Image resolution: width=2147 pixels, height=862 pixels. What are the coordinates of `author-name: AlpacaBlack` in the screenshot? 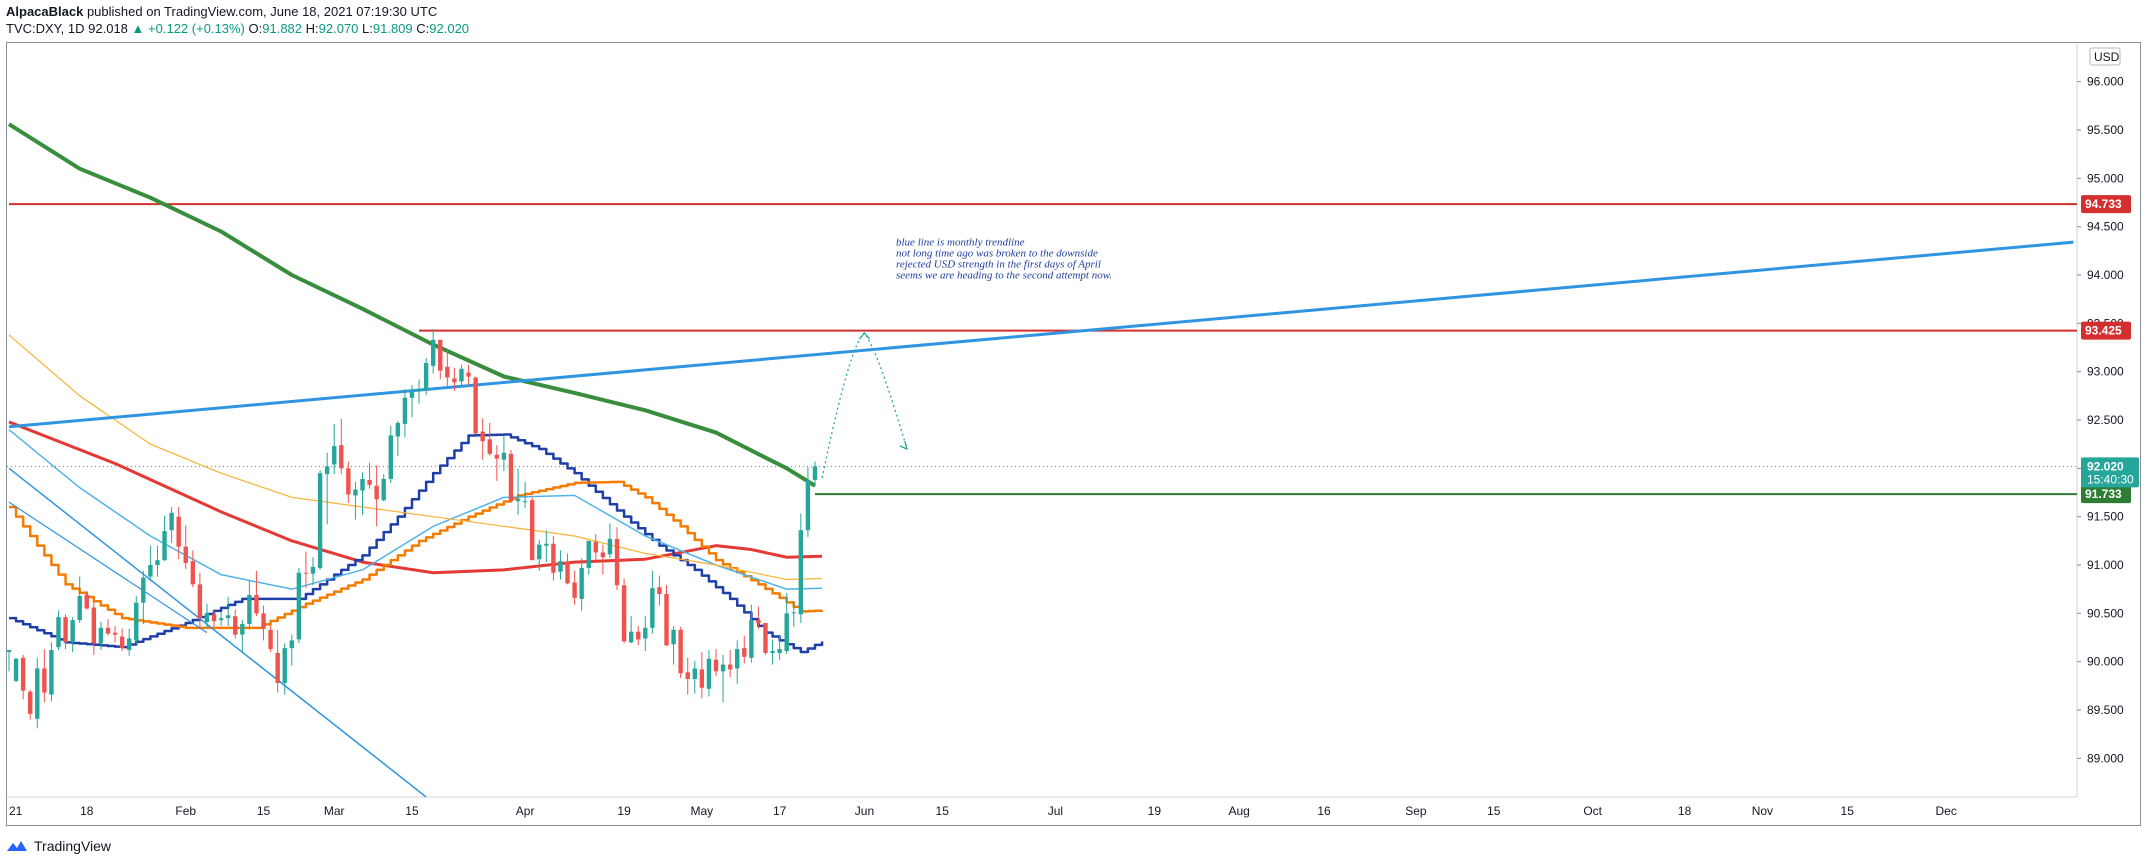 It's located at (45, 11).